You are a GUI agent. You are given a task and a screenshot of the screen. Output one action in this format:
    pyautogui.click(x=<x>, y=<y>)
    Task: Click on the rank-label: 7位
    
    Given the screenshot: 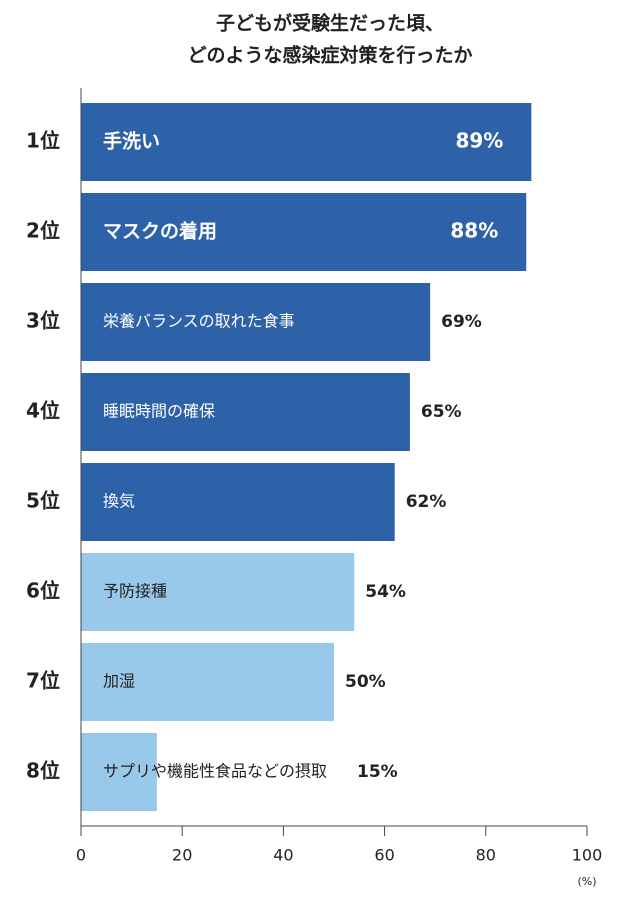 What is the action you would take?
    pyautogui.click(x=43, y=681)
    